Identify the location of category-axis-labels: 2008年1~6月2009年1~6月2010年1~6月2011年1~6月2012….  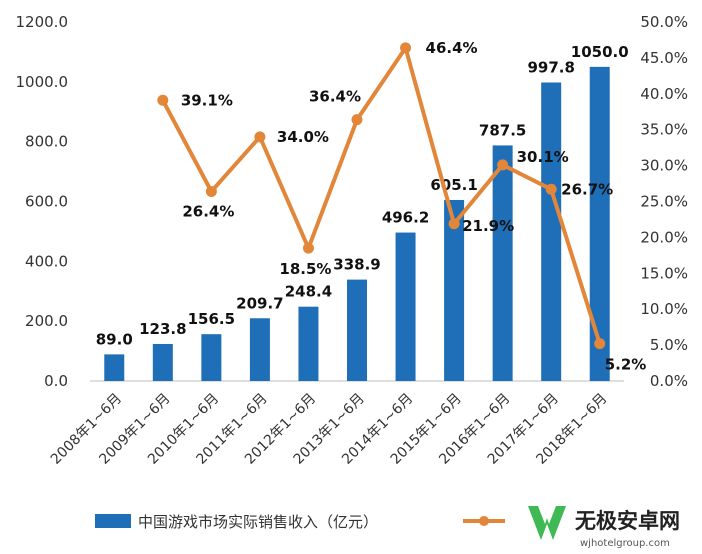
(329, 429).